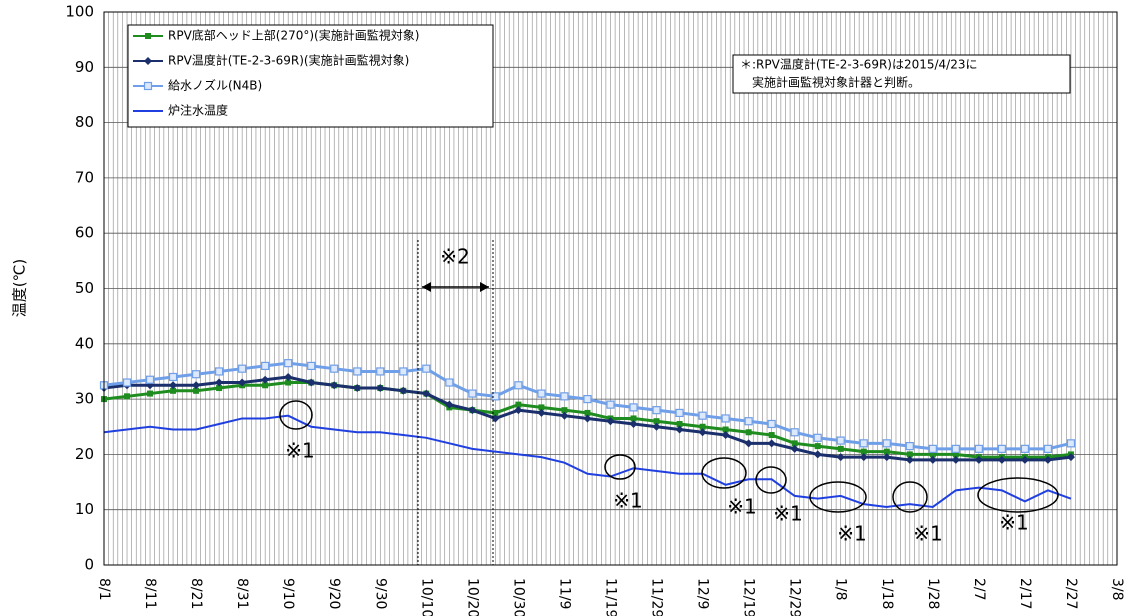 The image size is (1138, 616). Describe the element at coordinates (887, 593) in the screenshot. I see `x-tick-label: 1/18` at that location.